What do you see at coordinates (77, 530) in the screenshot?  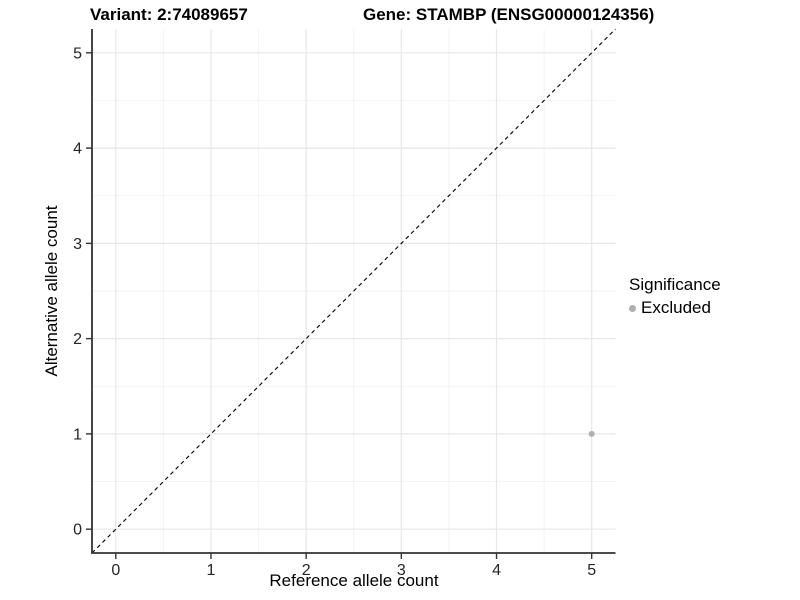 I see `y-tick-label: 0` at bounding box center [77, 530].